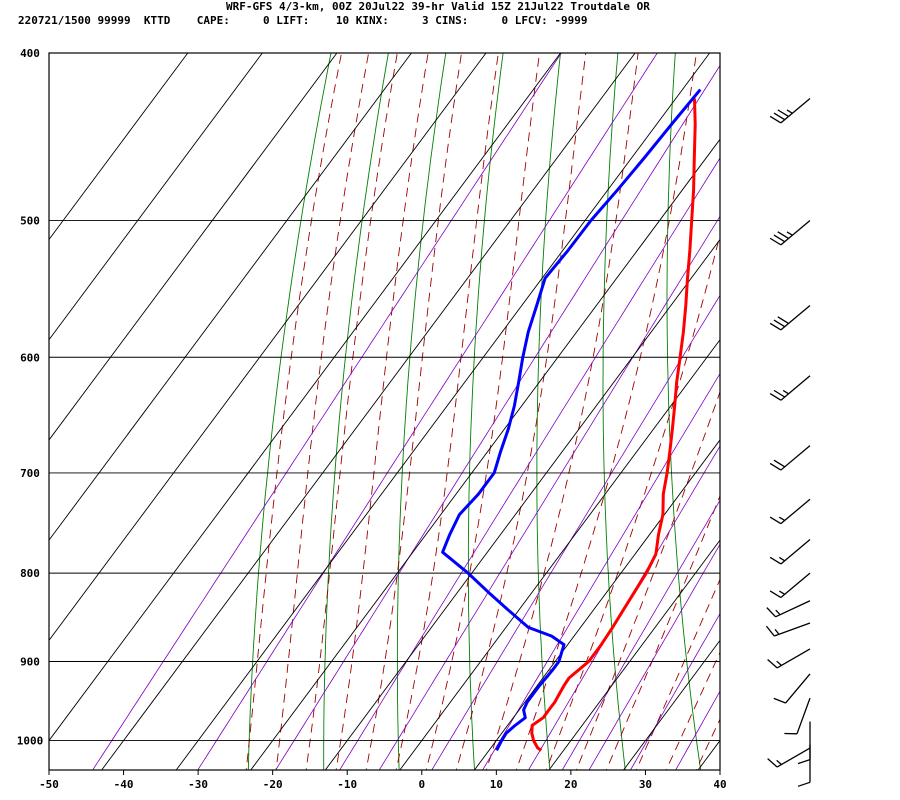  What do you see at coordinates (570, 784) in the screenshot?
I see `x-tick-label: 20` at bounding box center [570, 784].